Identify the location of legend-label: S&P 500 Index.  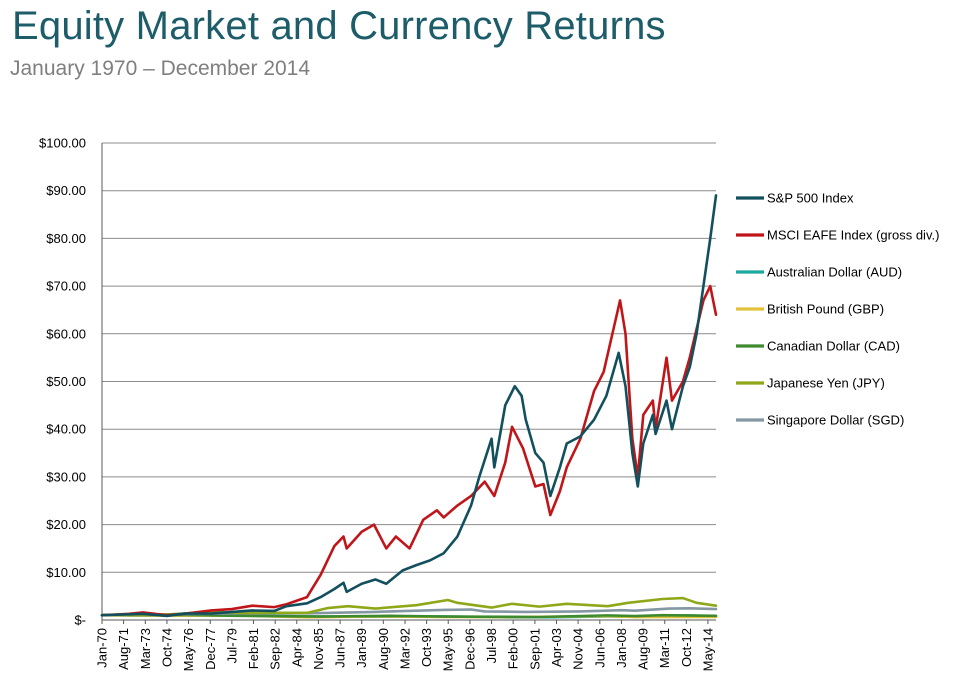
(810, 198).